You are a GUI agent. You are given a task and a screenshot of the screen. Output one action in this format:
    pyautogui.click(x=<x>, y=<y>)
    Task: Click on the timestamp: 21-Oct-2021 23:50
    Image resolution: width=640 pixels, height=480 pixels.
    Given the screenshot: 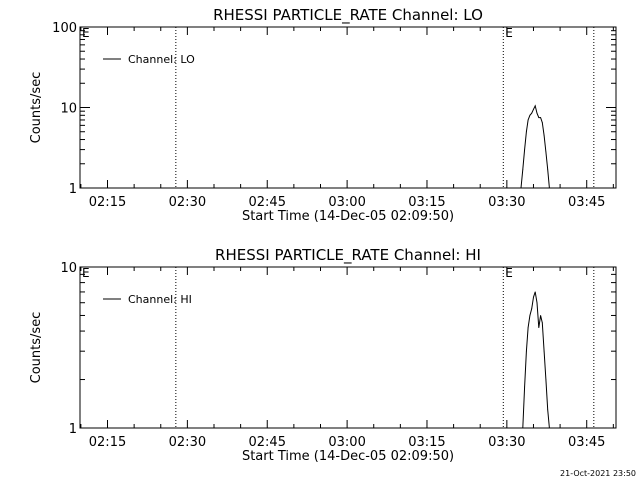 What is the action you would take?
    pyautogui.click(x=598, y=473)
    